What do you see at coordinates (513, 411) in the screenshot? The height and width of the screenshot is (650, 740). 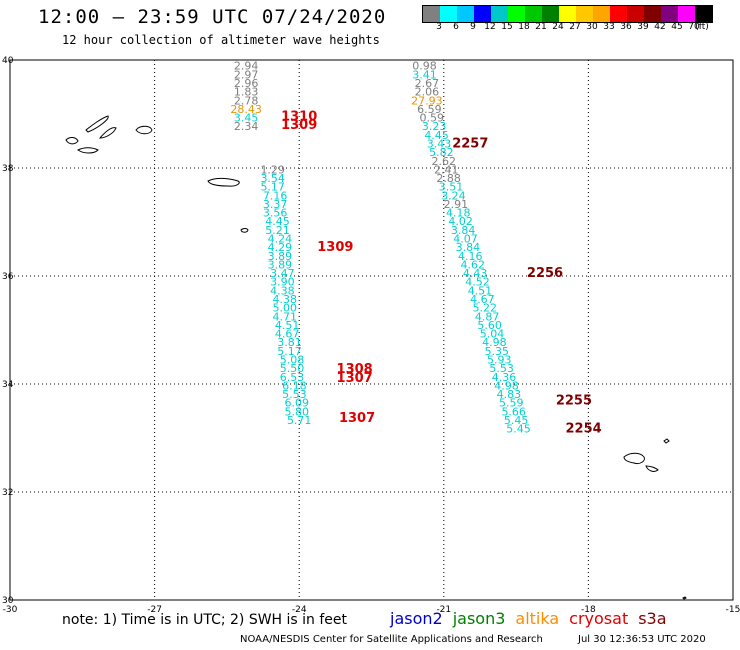 I see `wave-height-value: 5.66` at bounding box center [513, 411].